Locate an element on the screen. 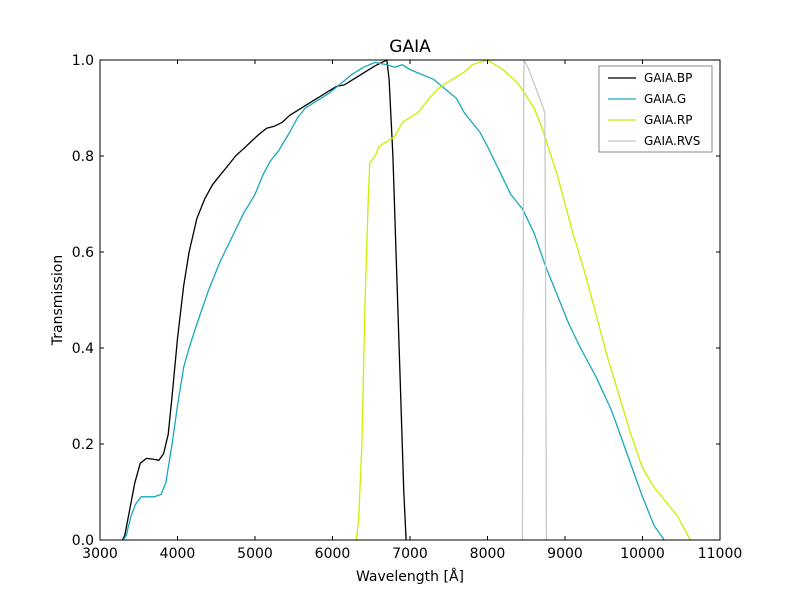 The image size is (800, 600). legend-frame is located at coordinates (655, 109).